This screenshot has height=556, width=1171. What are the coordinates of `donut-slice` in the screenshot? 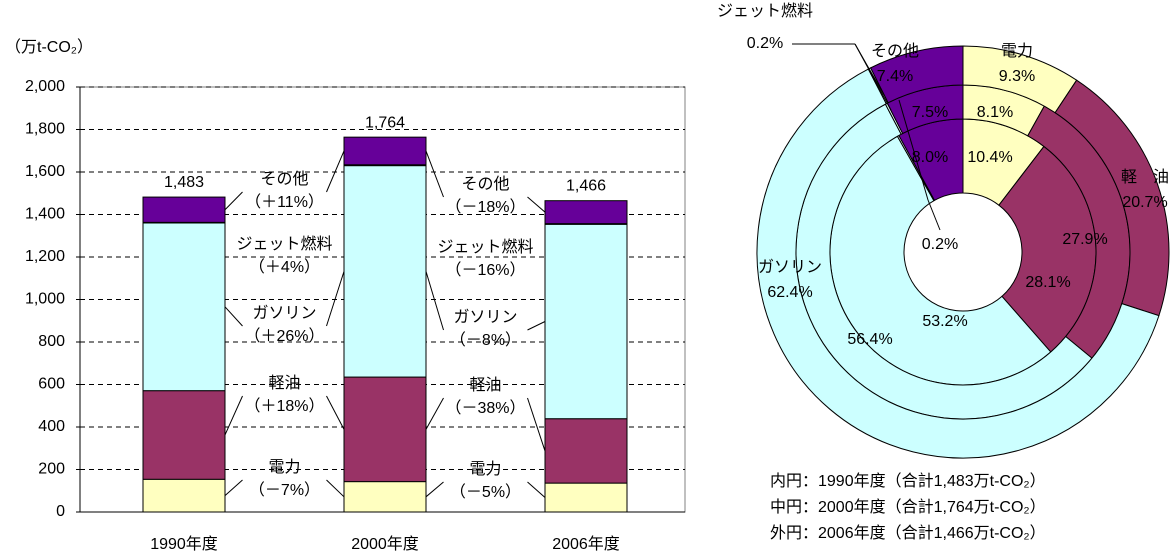 It's located at (916, 74).